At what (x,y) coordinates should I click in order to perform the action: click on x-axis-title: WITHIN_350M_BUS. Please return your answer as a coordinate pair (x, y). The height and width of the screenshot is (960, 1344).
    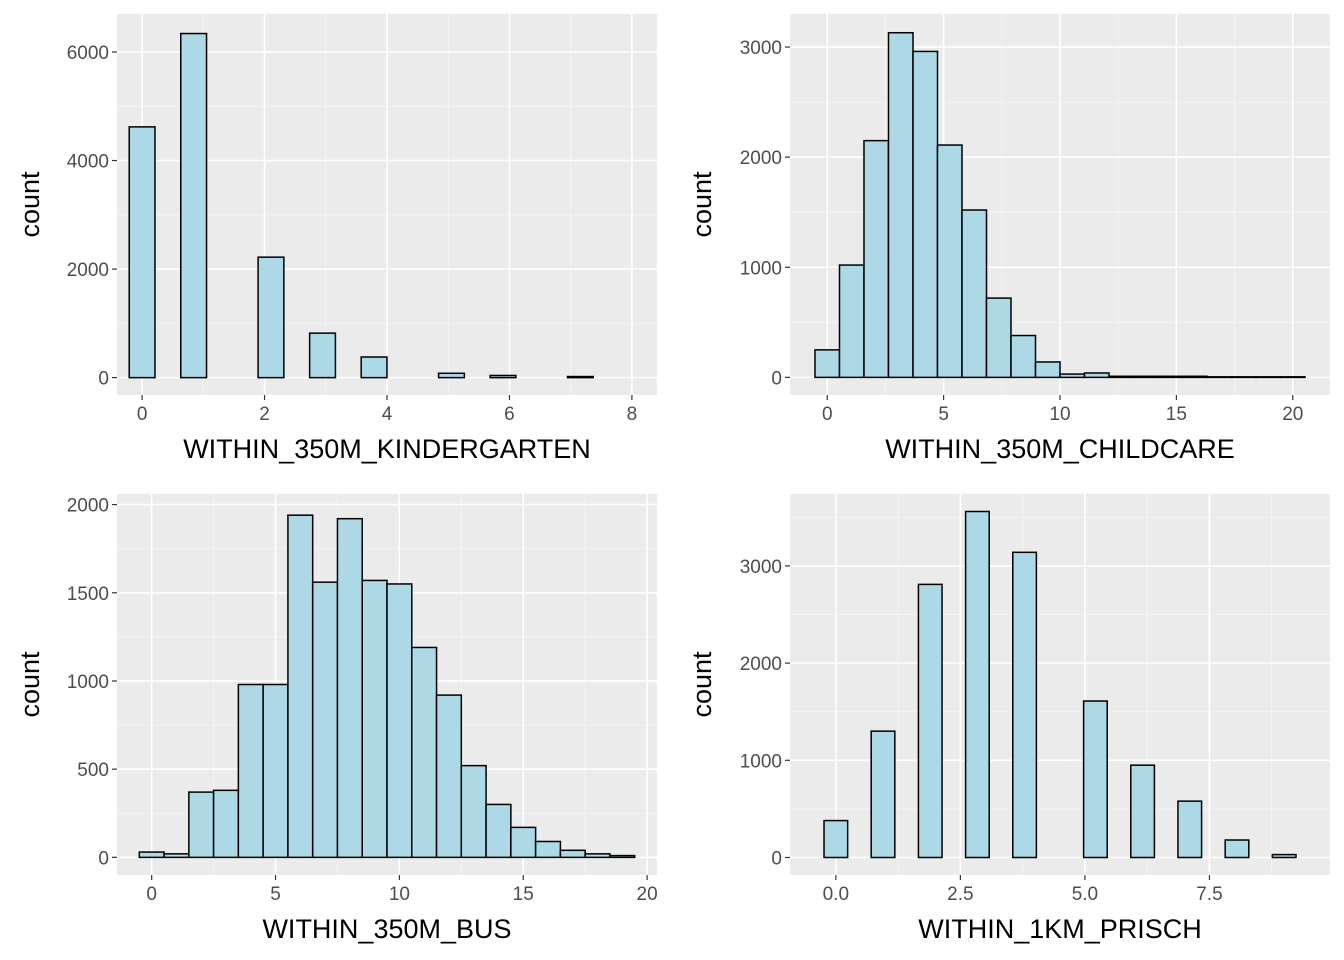
    Looking at the image, I should click on (386, 929).